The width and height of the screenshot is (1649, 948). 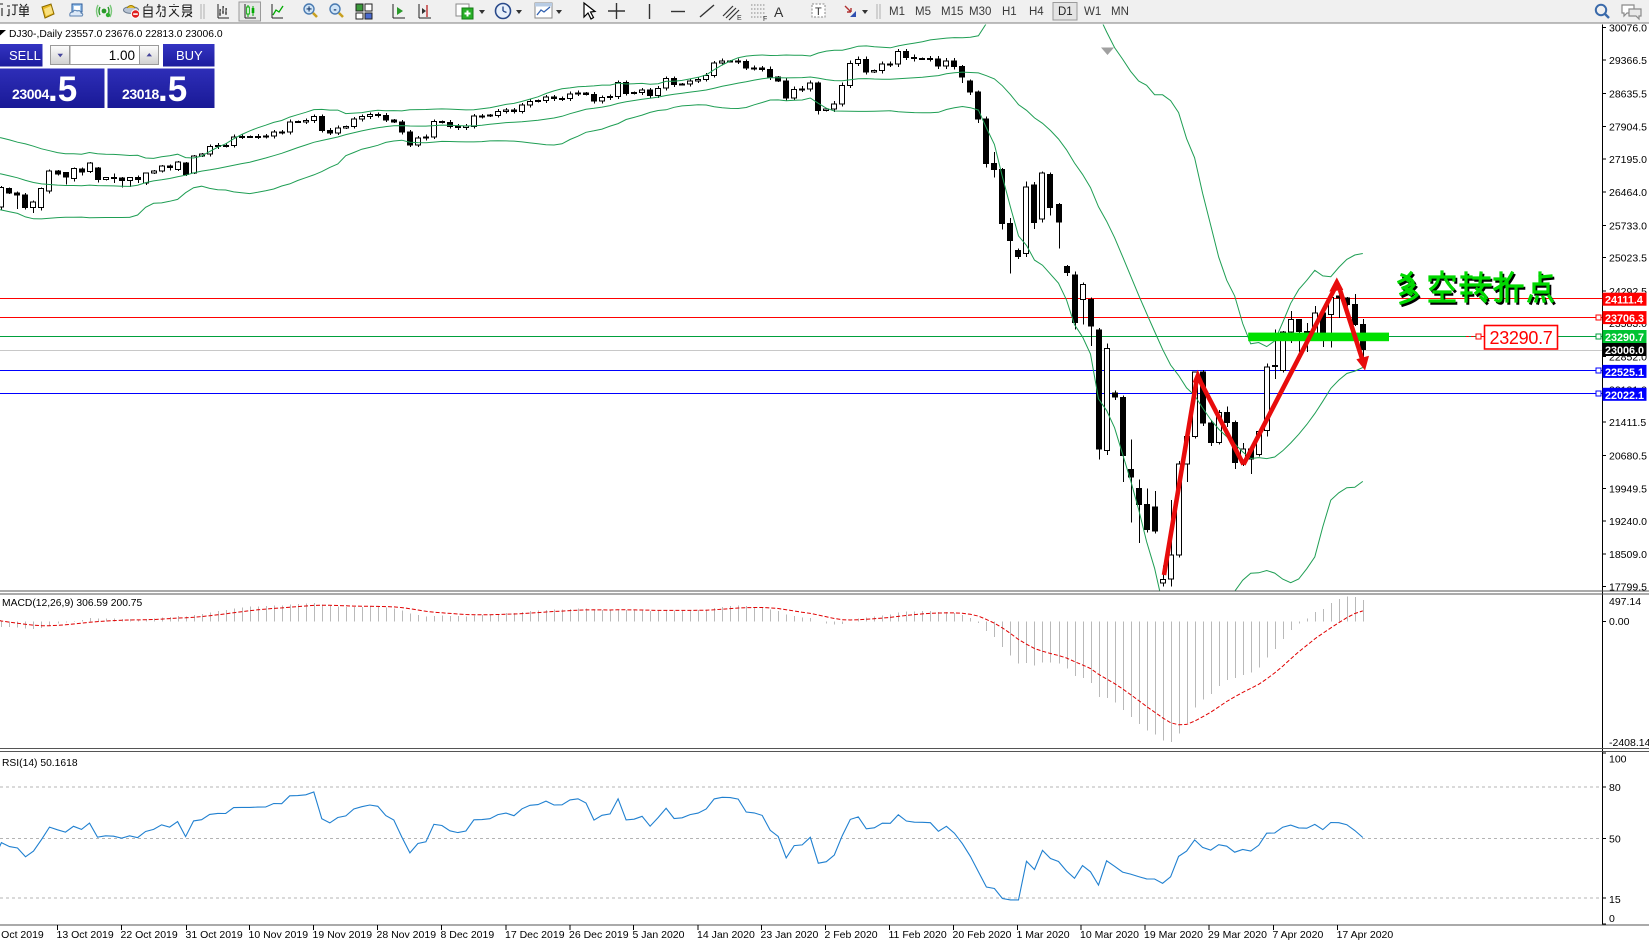 I want to click on svg-text: 22 Oct 2019, so click(x=149, y=935).